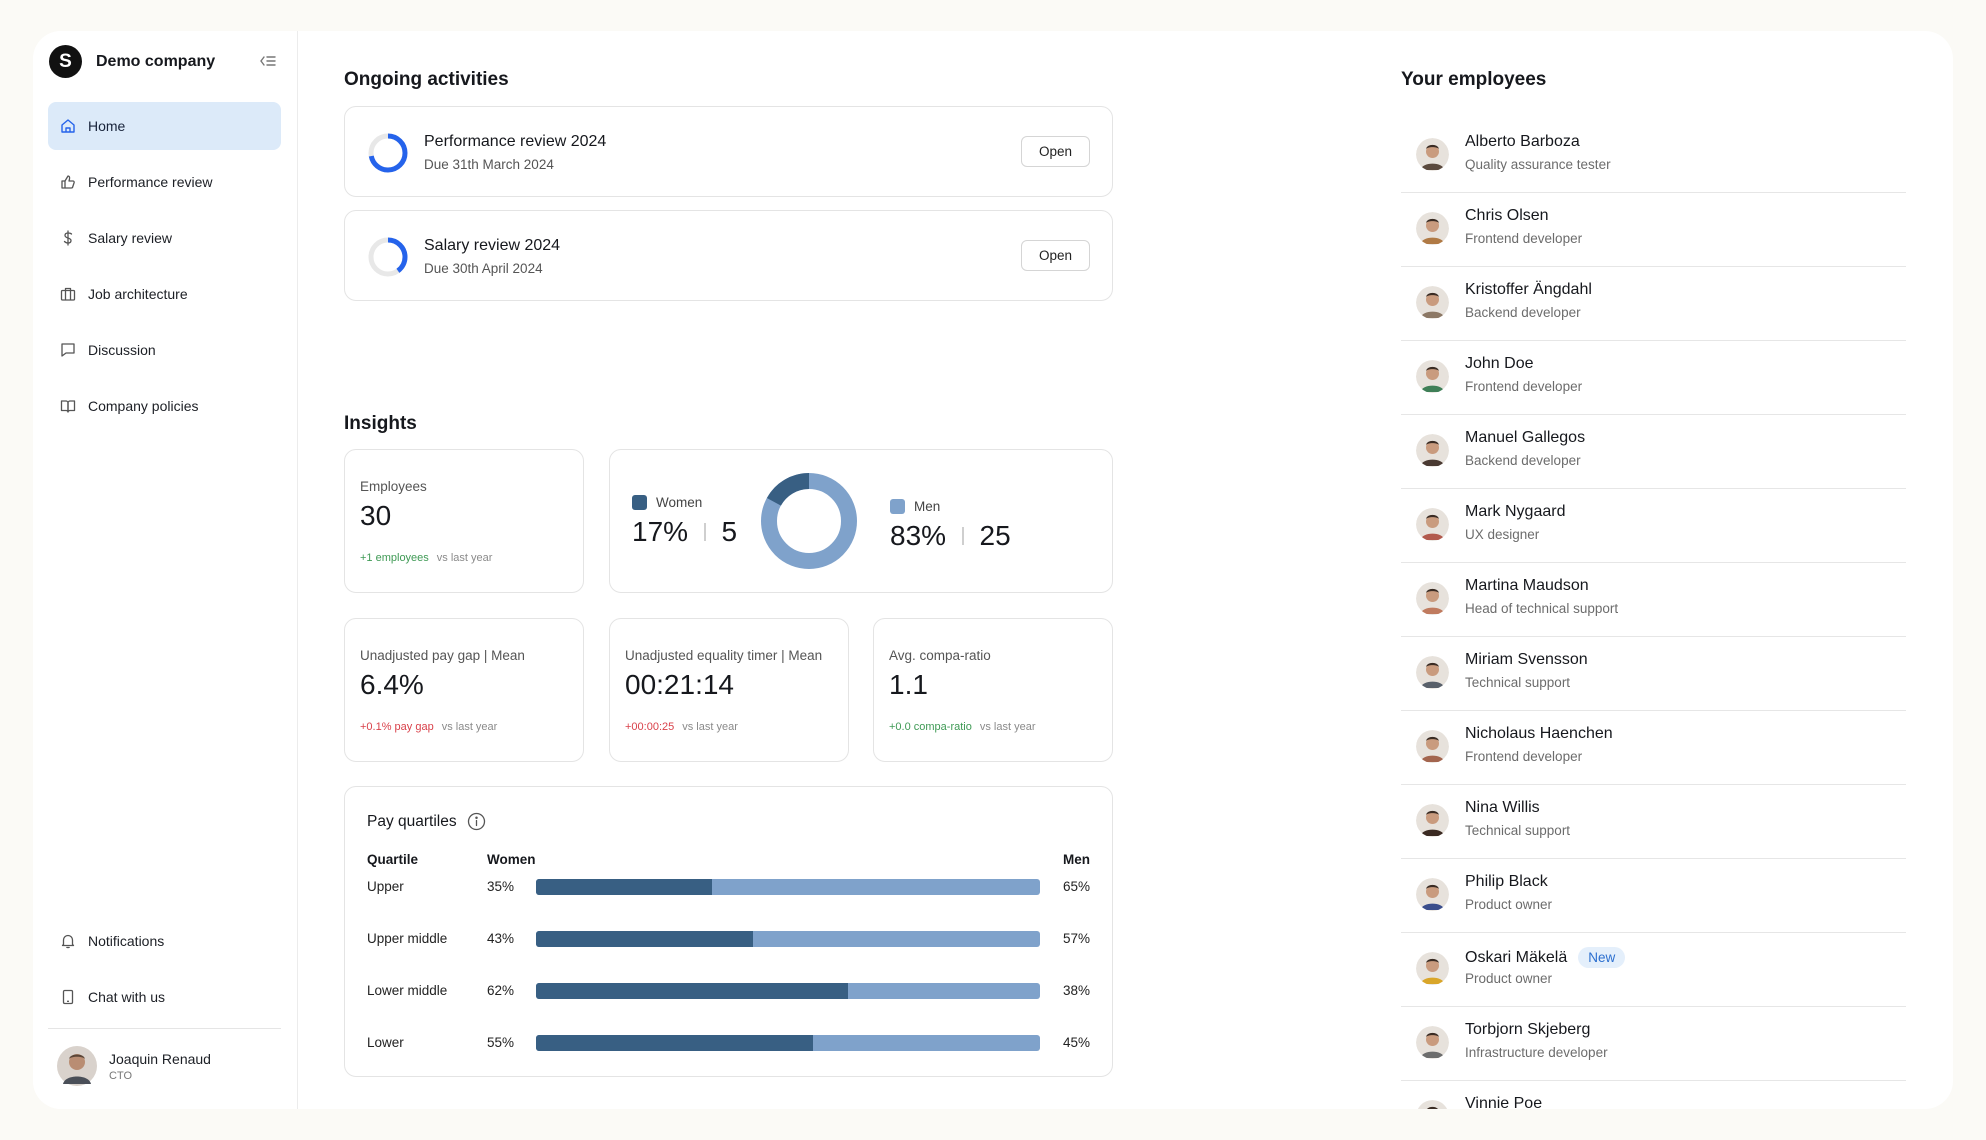  Describe the element at coordinates (1653, 674) in the screenshot. I see `employee-row: Miriam Svensson Technical support` at that location.